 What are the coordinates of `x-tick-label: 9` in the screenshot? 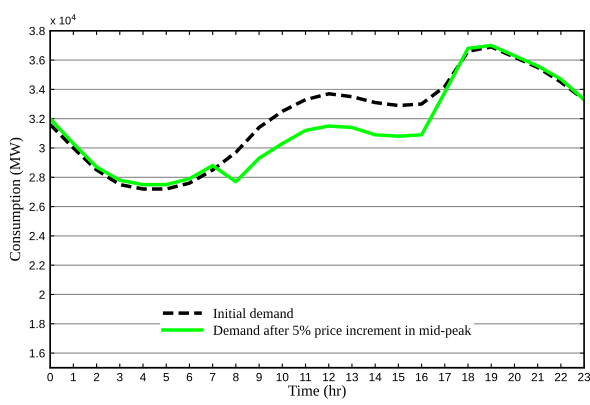 It's located at (259, 377).